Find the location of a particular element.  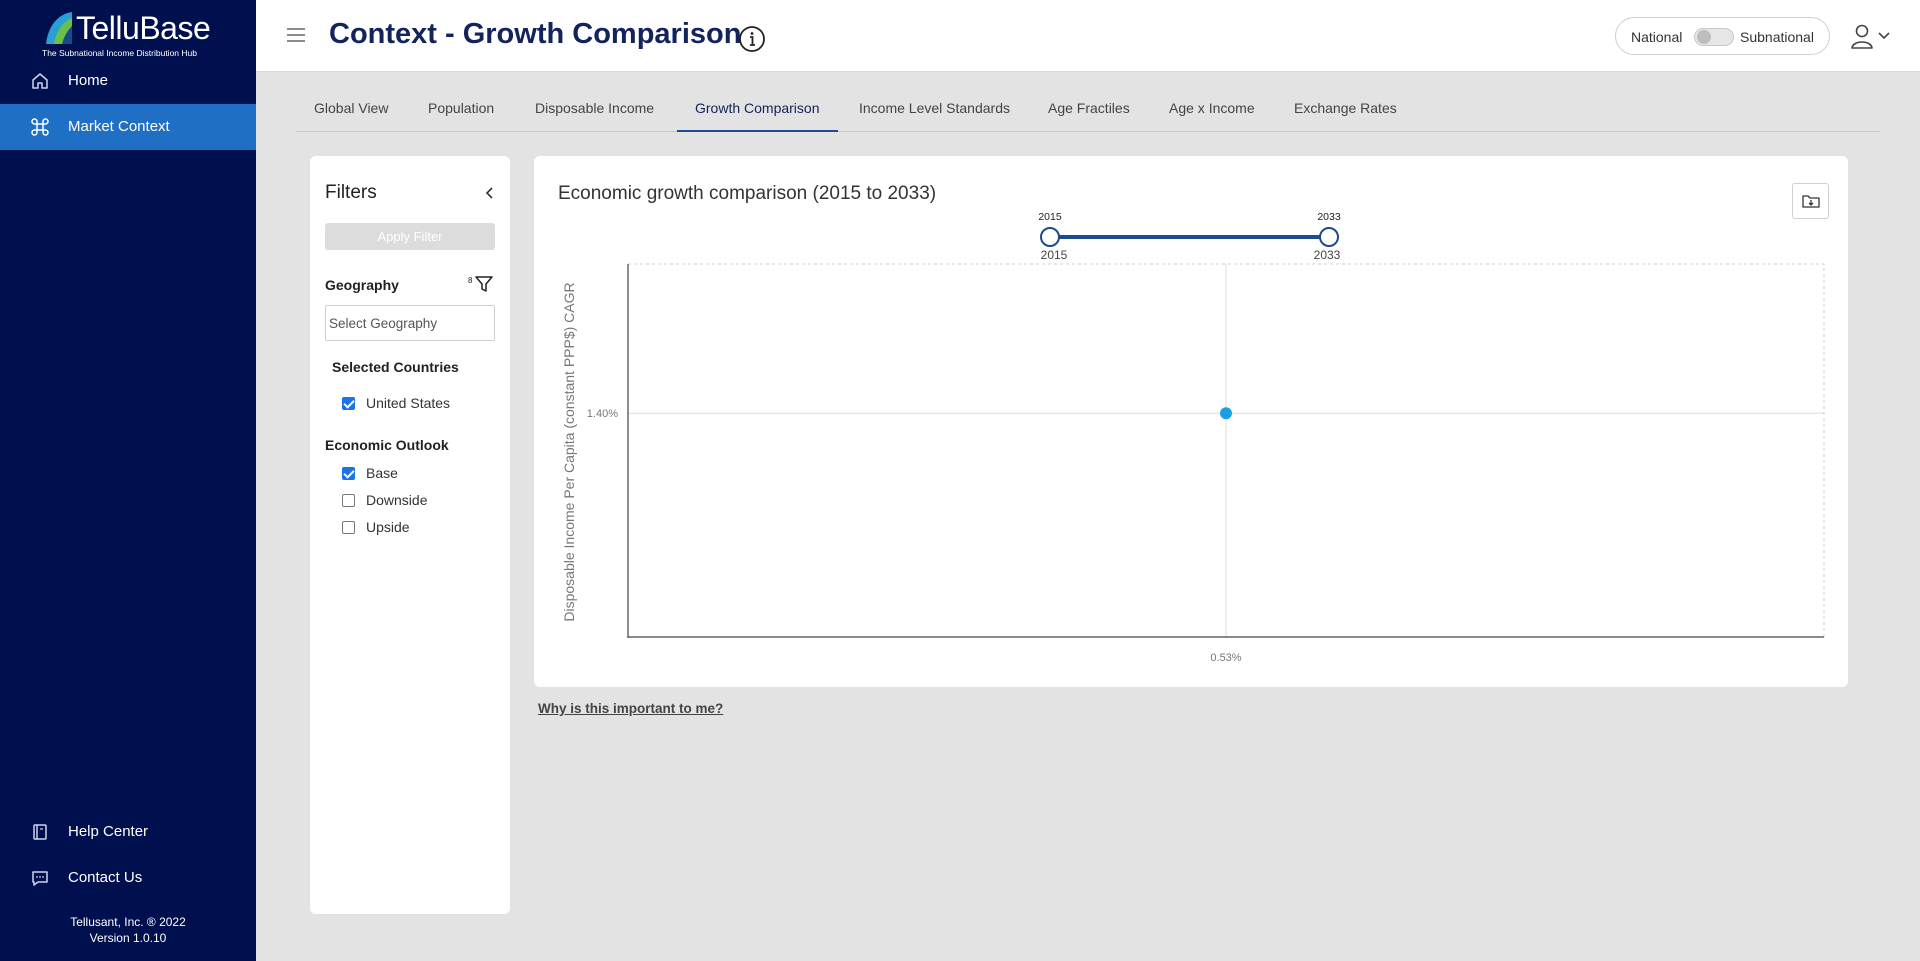

nav-item-help-center: Help Center is located at coordinates (128, 832).